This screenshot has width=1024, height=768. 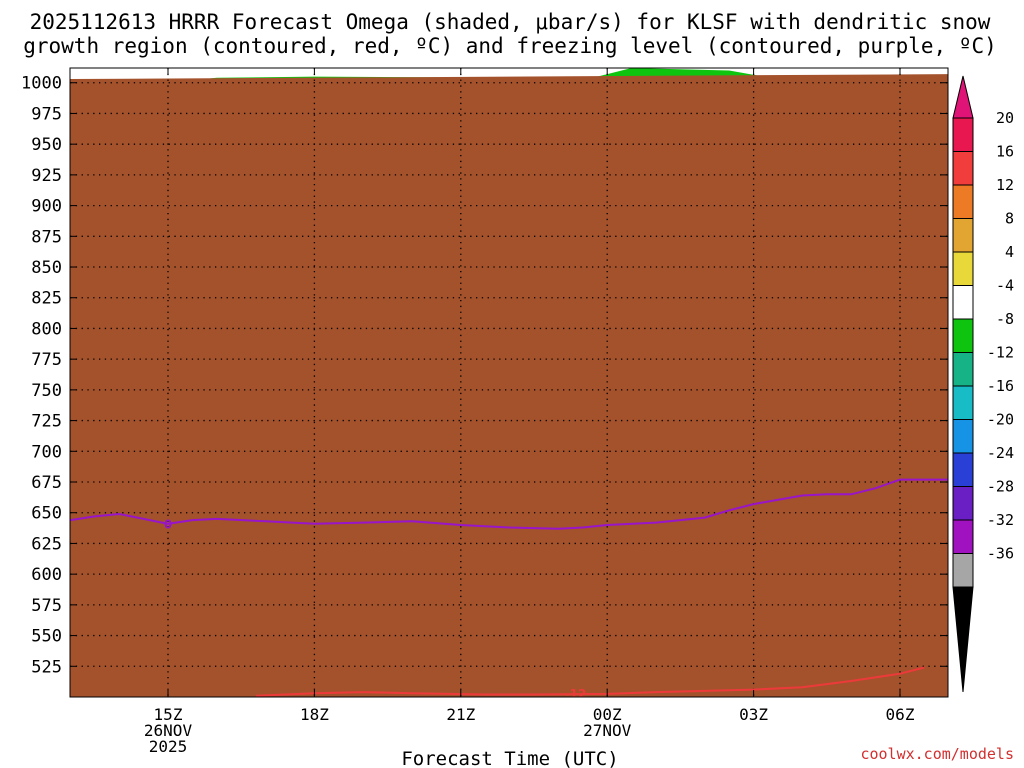 What do you see at coordinates (963, 97) in the screenshot?
I see `colorbar-top-triangle` at bounding box center [963, 97].